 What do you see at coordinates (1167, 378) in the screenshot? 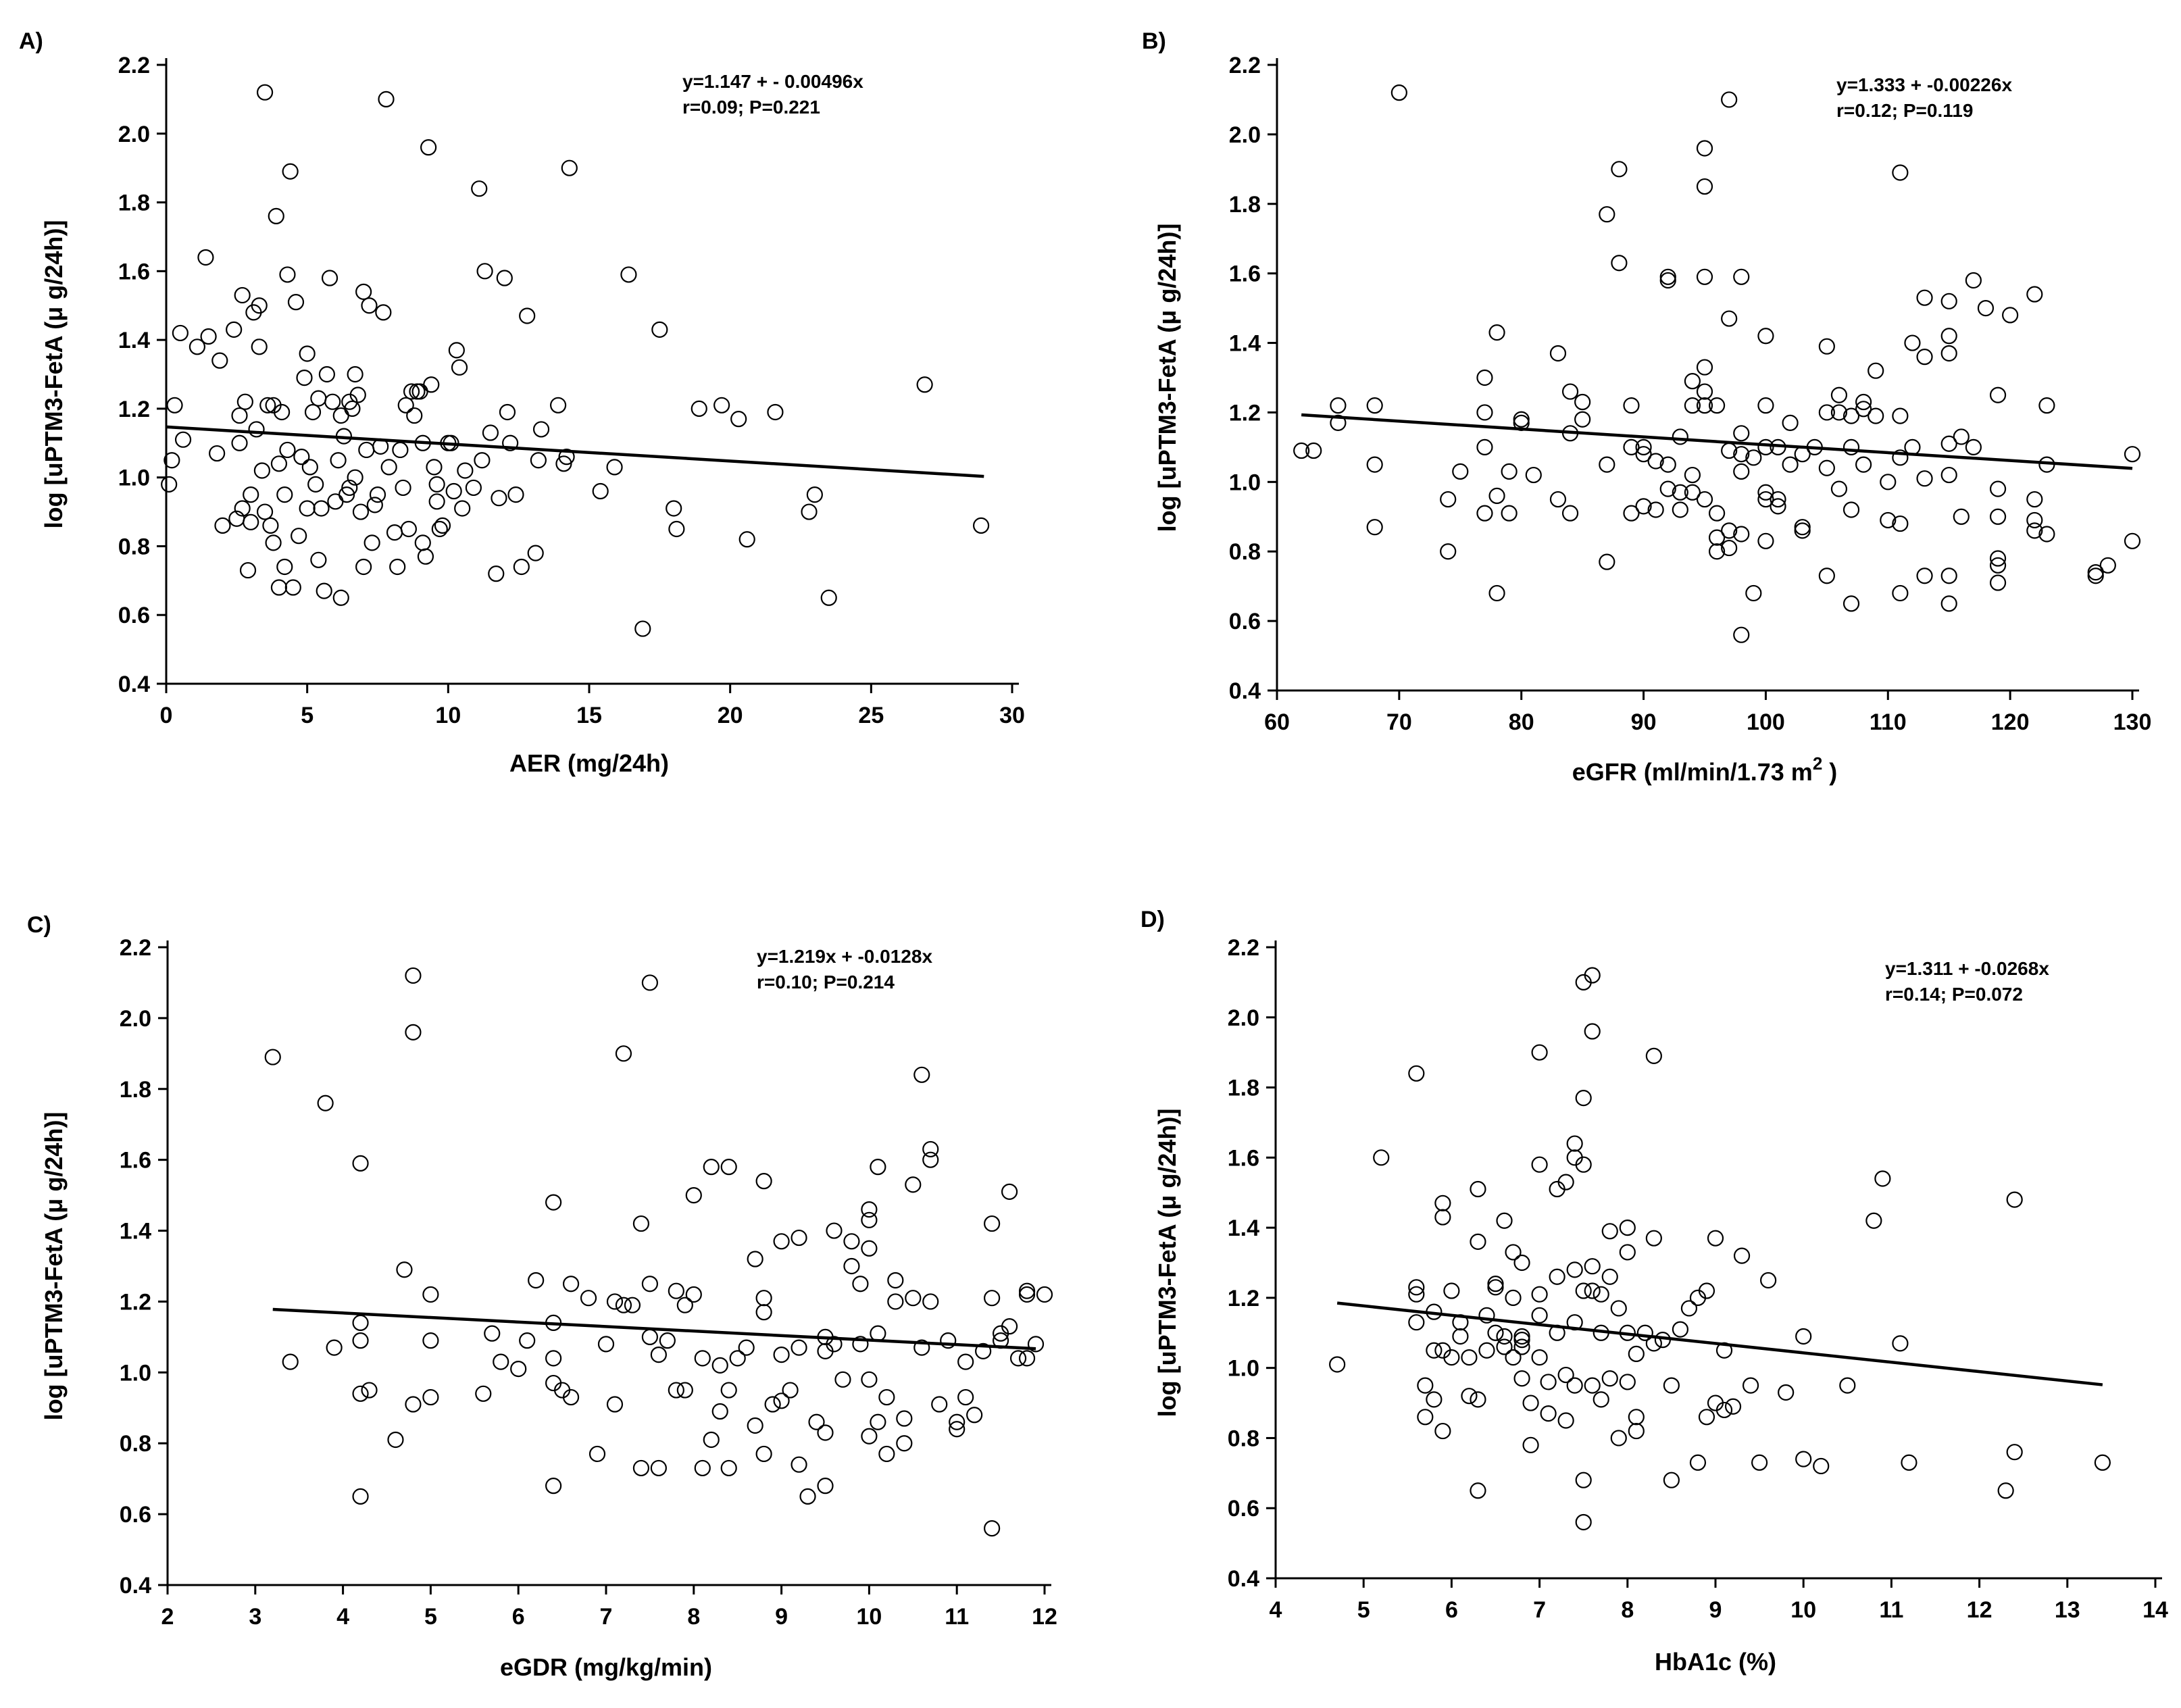
I see `y-axis-title: log [uPTM3-FetA (μ g/24h)]` at bounding box center [1167, 378].